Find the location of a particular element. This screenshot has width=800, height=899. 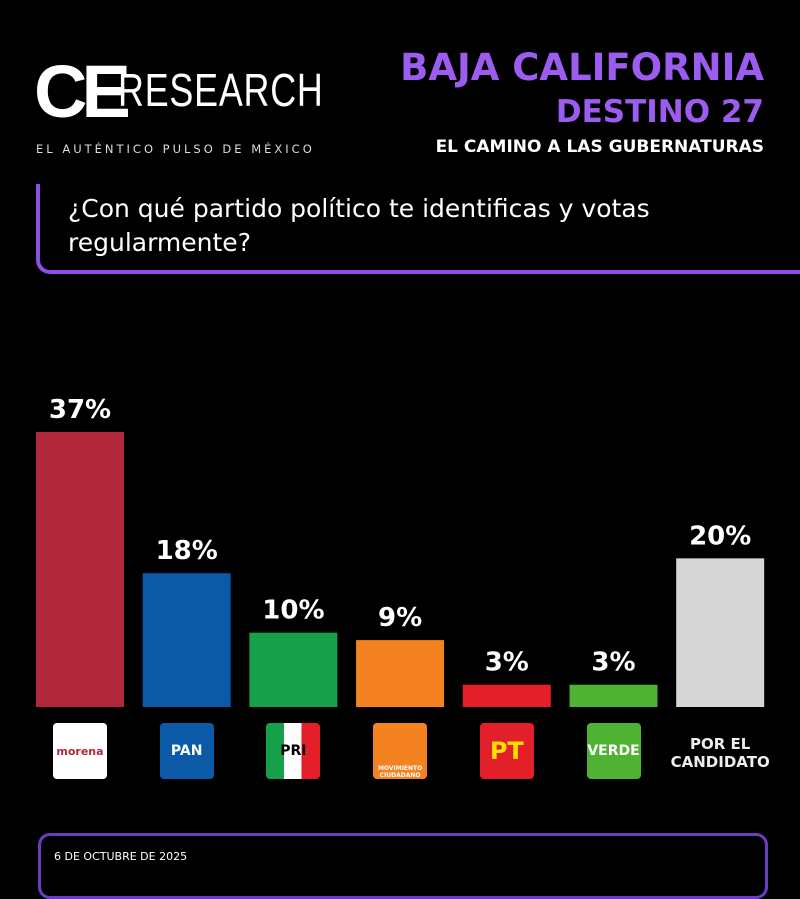

brand-ce: CE is located at coordinates (82, 91).